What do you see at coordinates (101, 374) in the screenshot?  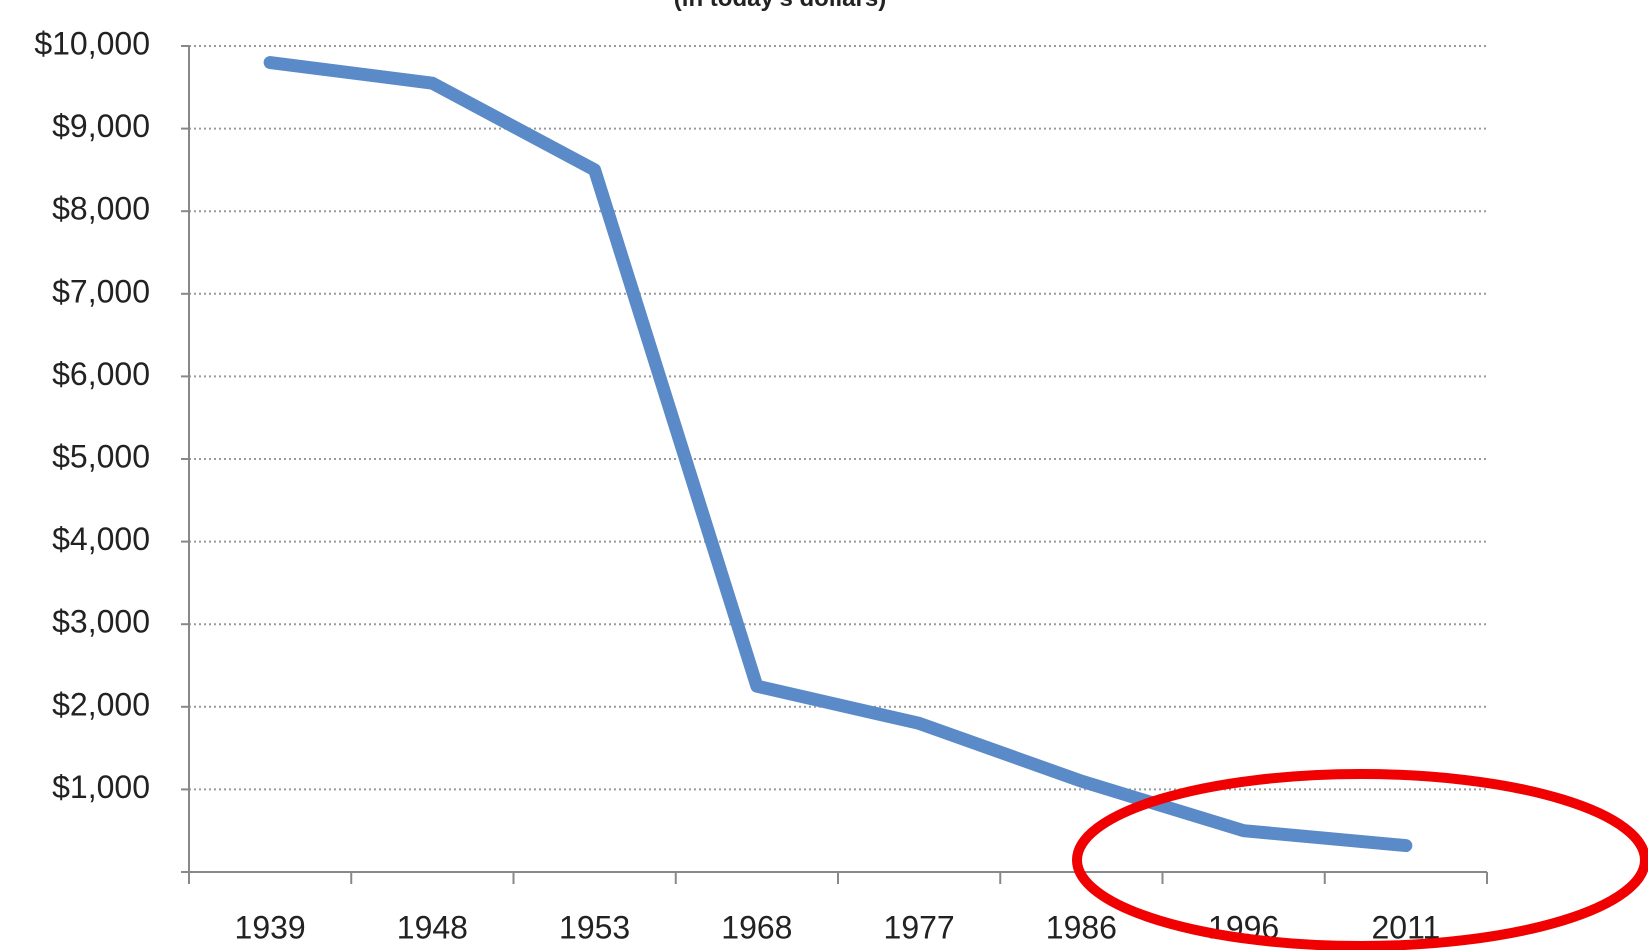 I see `y-tick-label: $6,000` at bounding box center [101, 374].